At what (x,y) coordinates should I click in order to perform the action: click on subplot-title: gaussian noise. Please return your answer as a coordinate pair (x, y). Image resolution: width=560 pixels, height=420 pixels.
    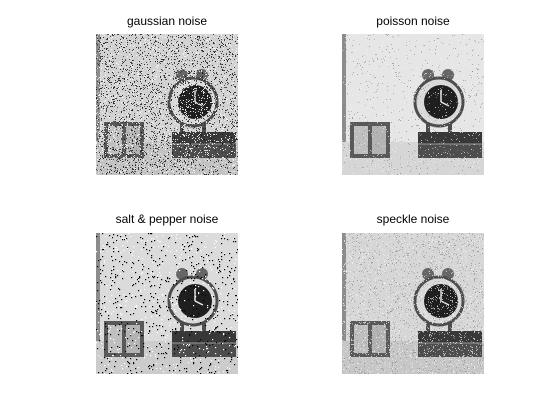
    Looking at the image, I should click on (167, 21).